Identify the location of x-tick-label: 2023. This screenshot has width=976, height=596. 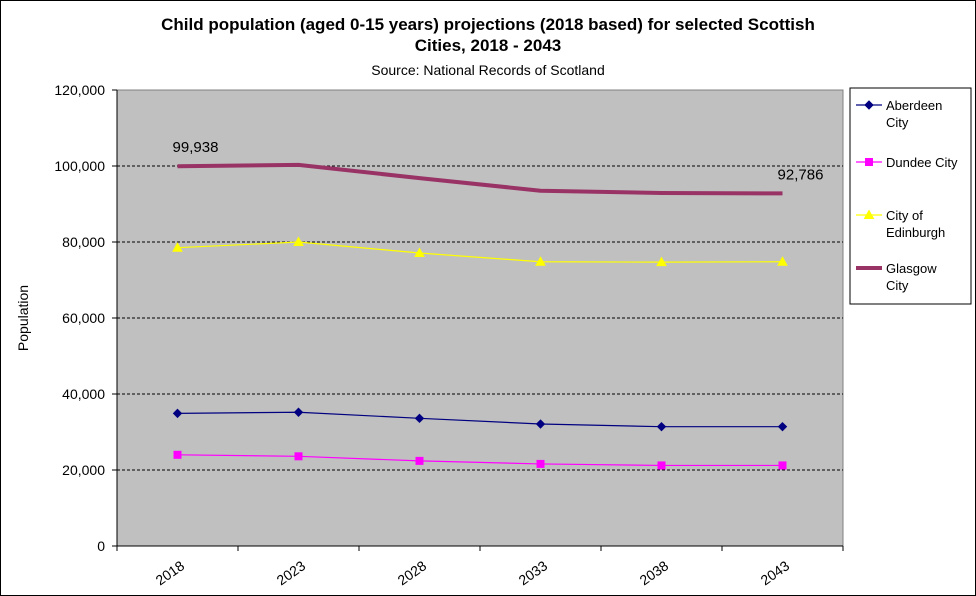
(291, 572).